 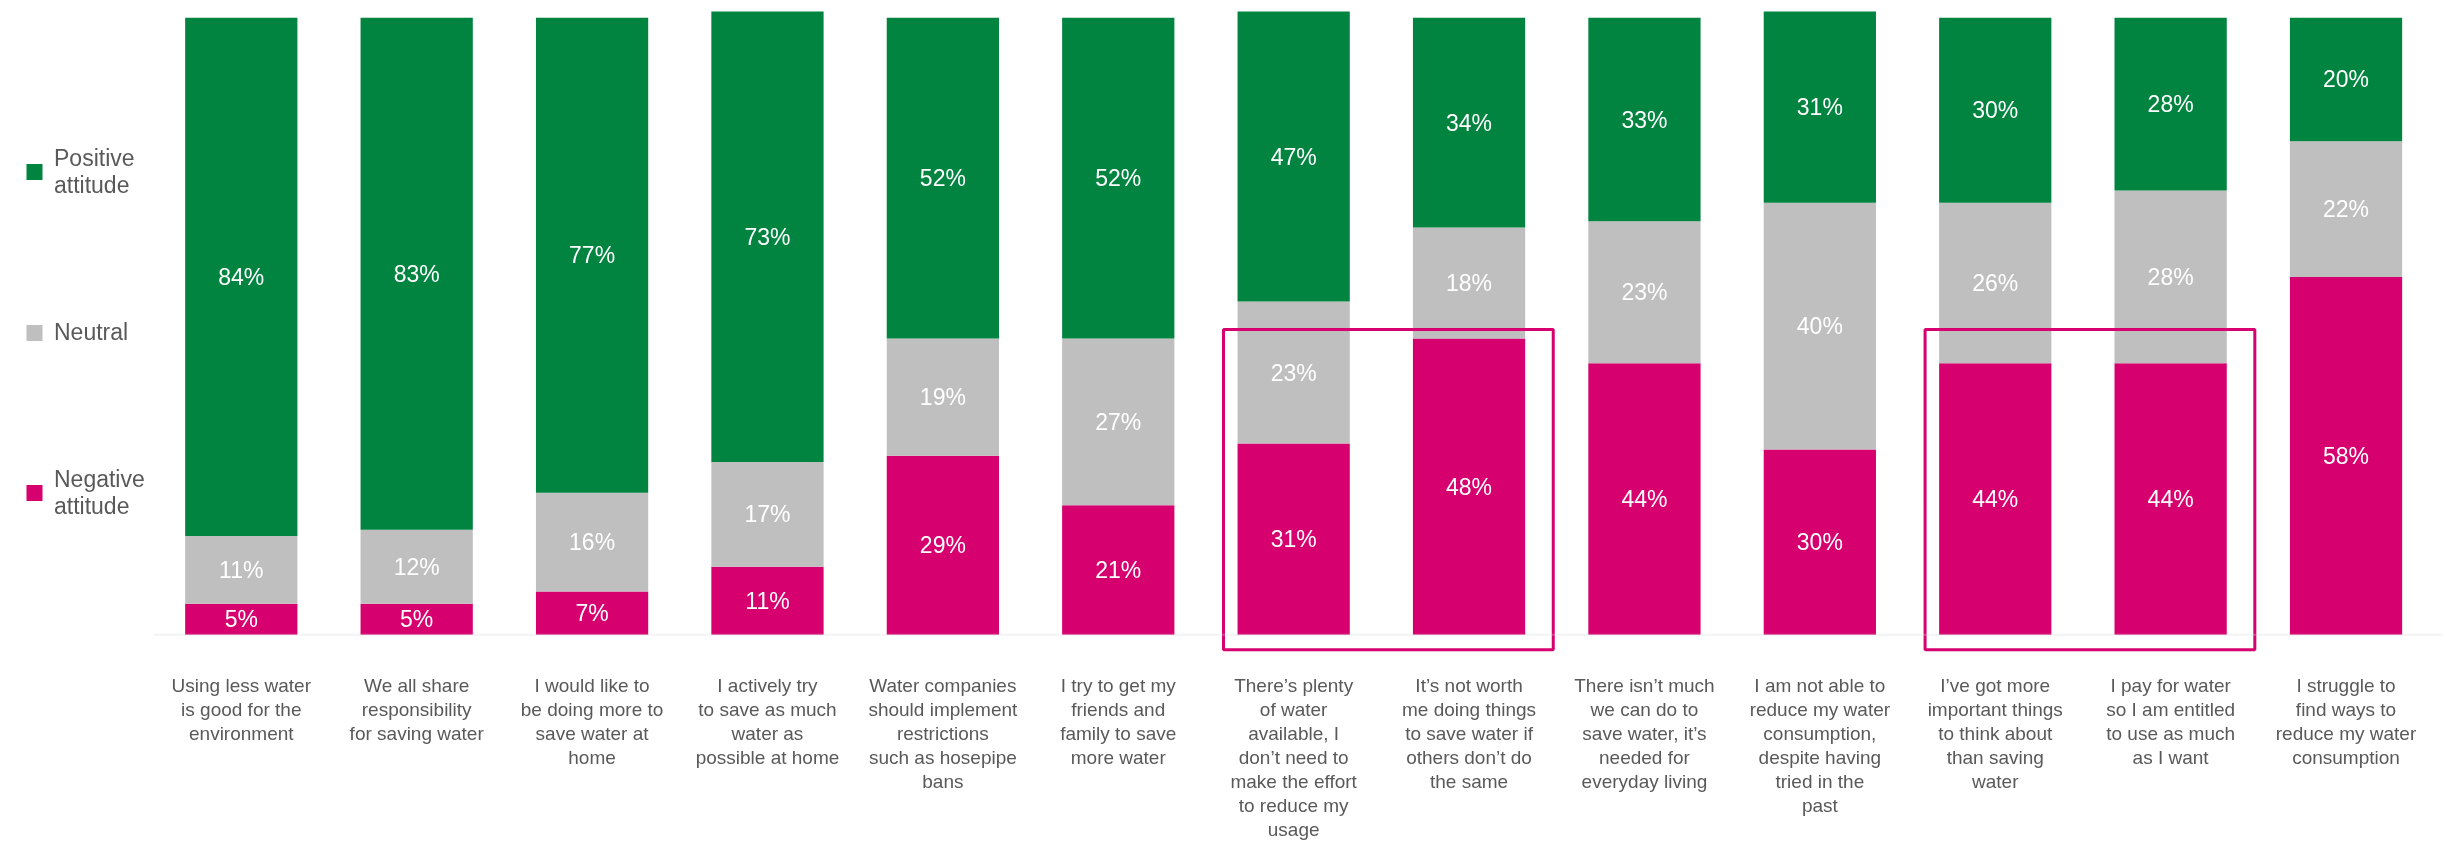 I want to click on data-label: 58%, so click(x=2346, y=455).